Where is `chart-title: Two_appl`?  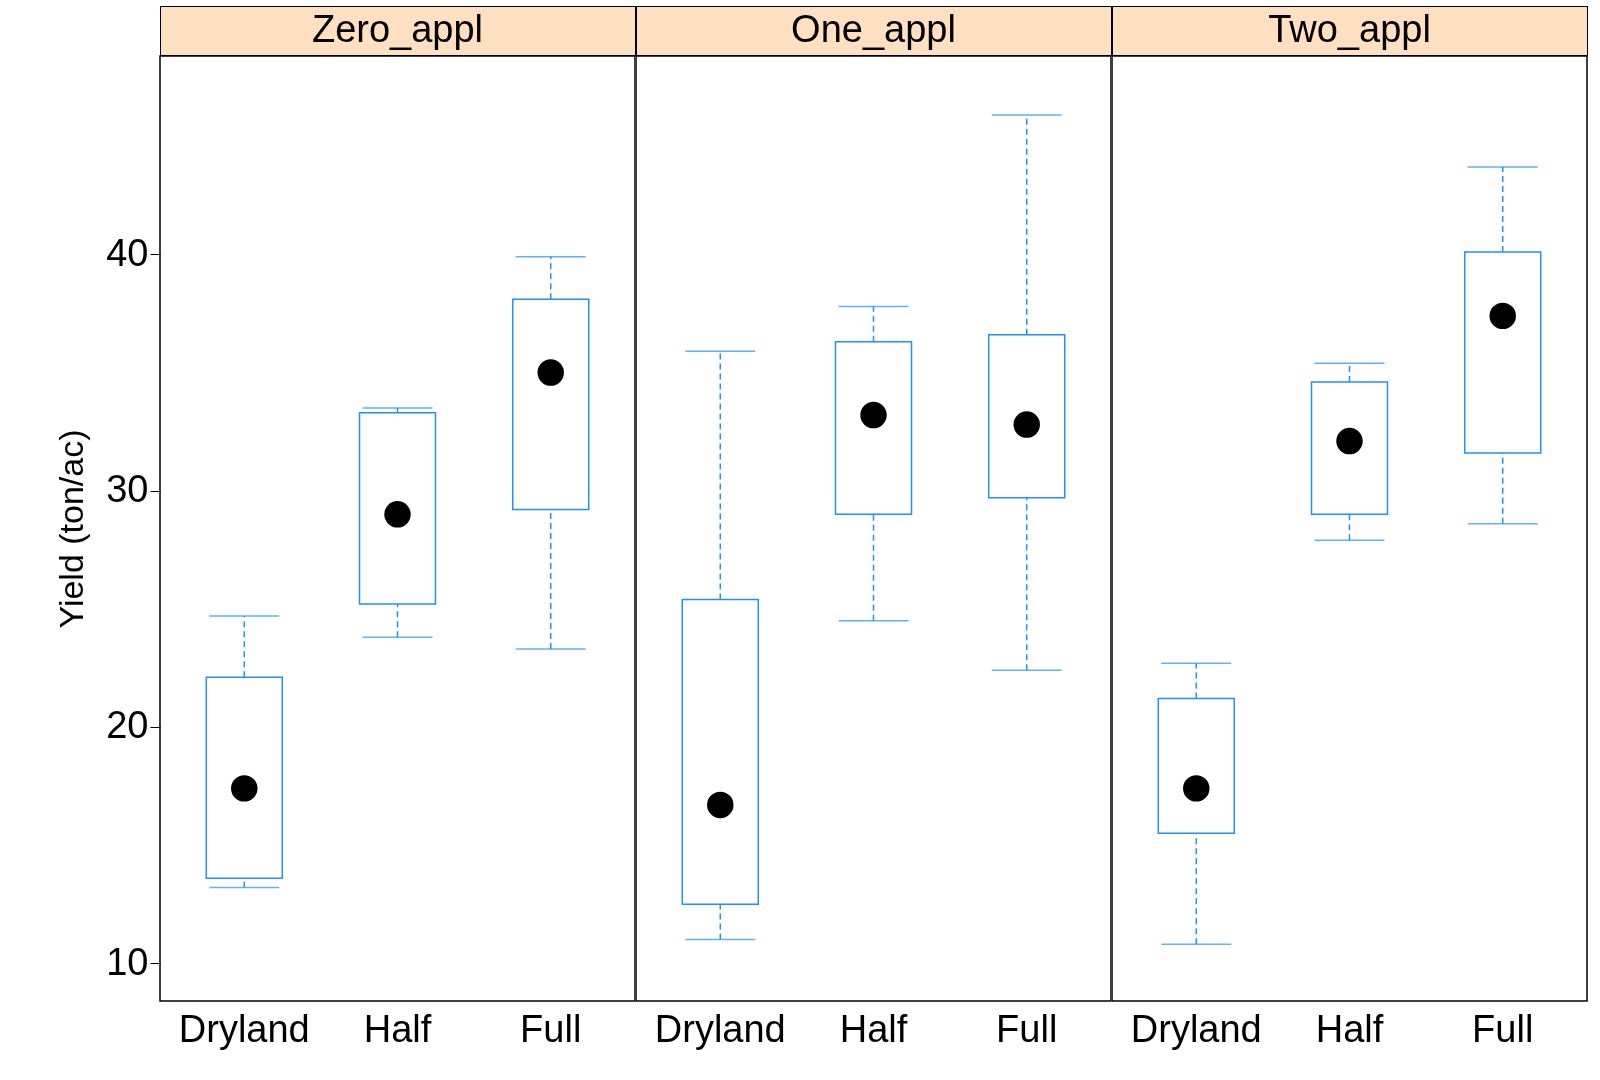 chart-title: Two_appl is located at coordinates (1349, 29).